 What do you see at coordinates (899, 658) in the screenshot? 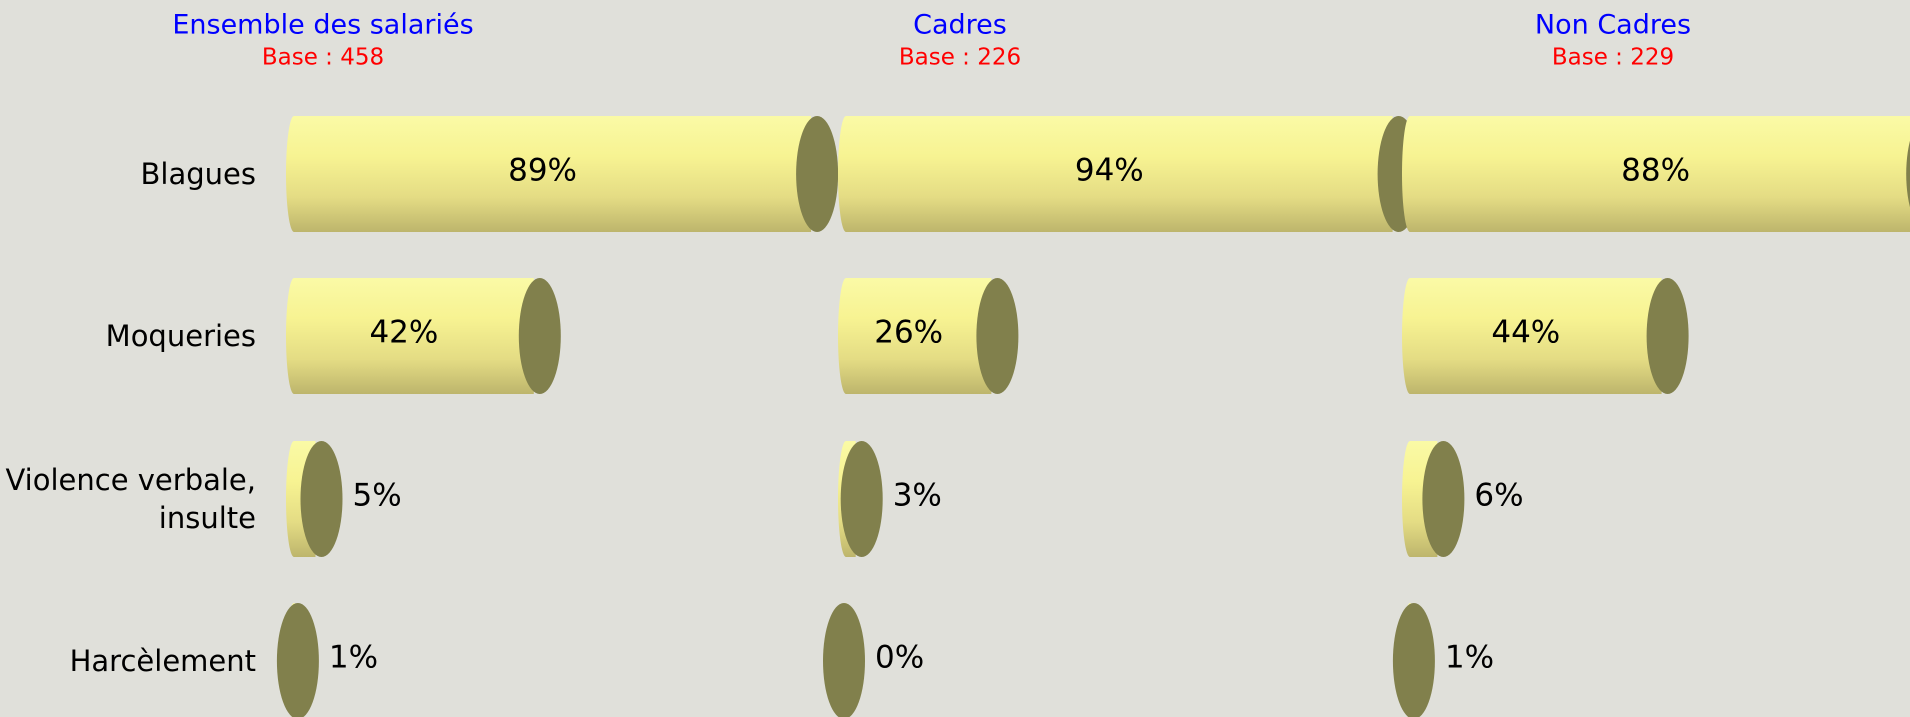
I see `value-label: 0%` at bounding box center [899, 658].